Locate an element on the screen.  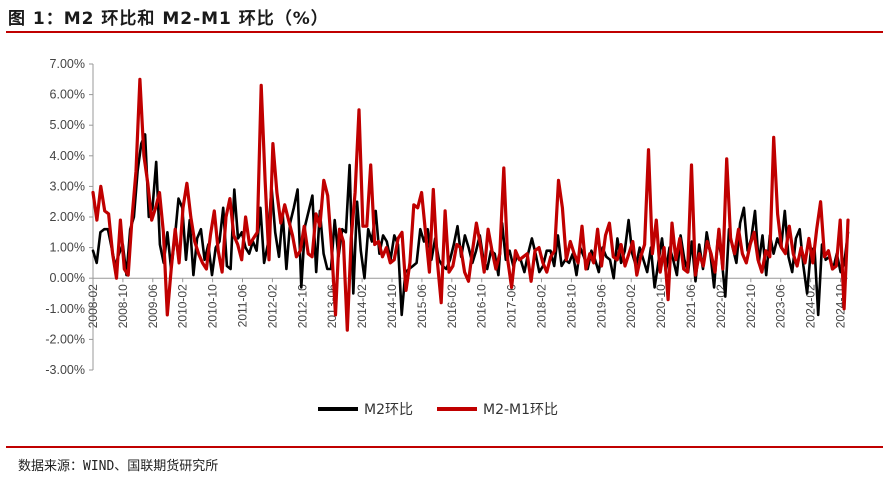
x-tick-label: 2015-06 is located at coordinates (422, 306).